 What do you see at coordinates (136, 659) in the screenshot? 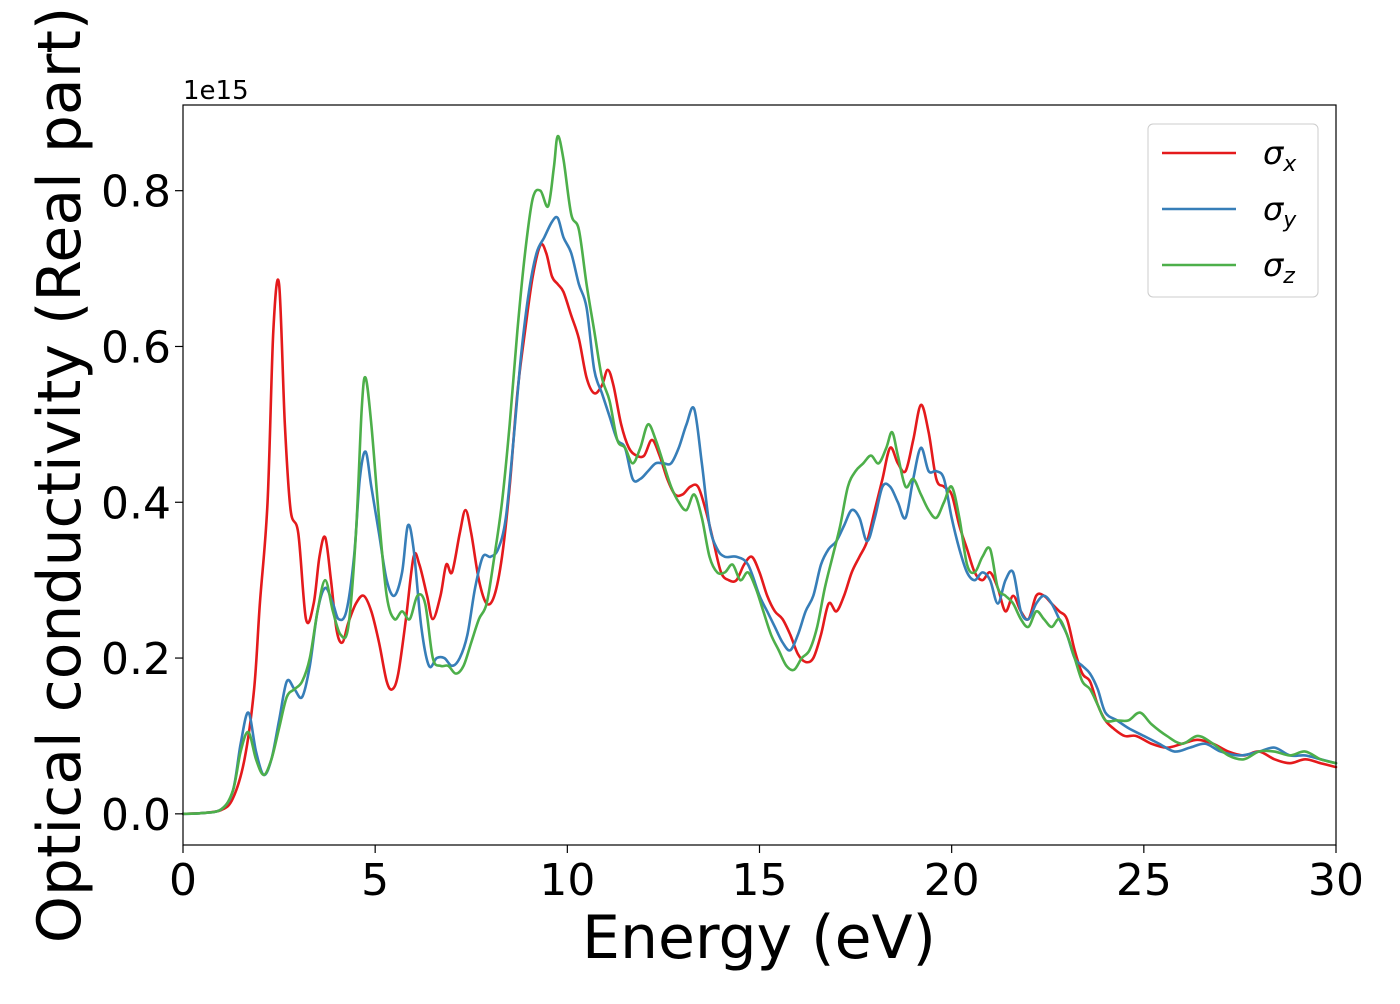
I see `y-tick-label: 0.2` at bounding box center [136, 659].